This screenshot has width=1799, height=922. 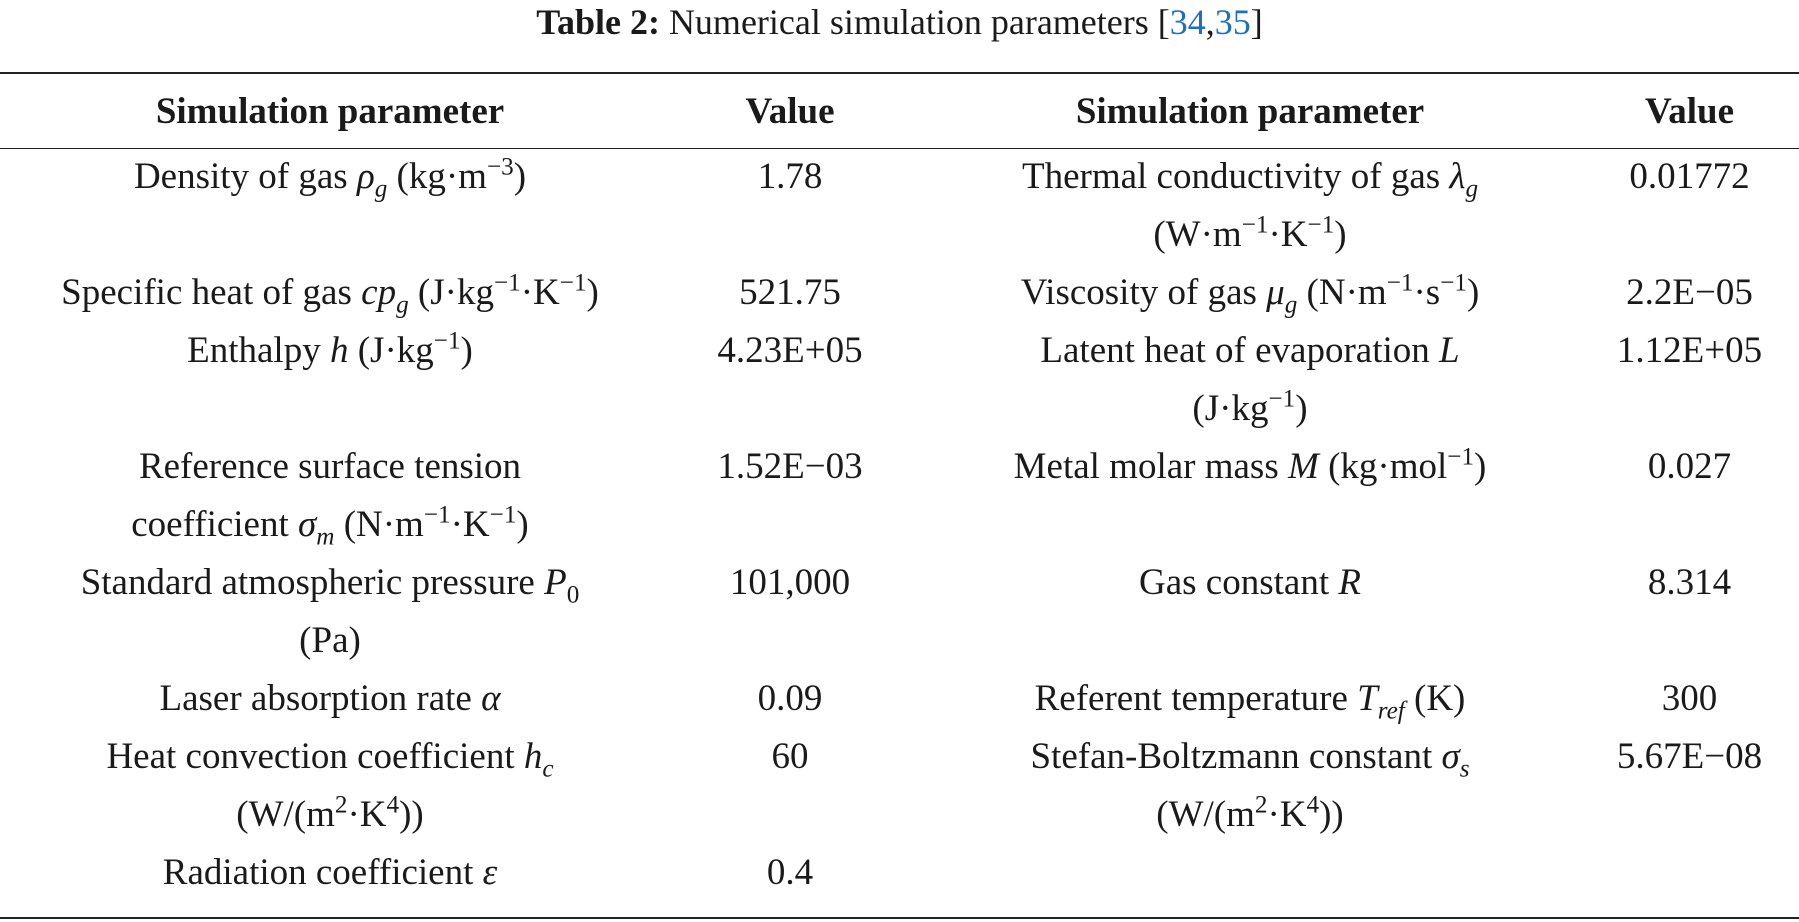 What do you see at coordinates (790, 176) in the screenshot?
I see `value-cell: 1.78` at bounding box center [790, 176].